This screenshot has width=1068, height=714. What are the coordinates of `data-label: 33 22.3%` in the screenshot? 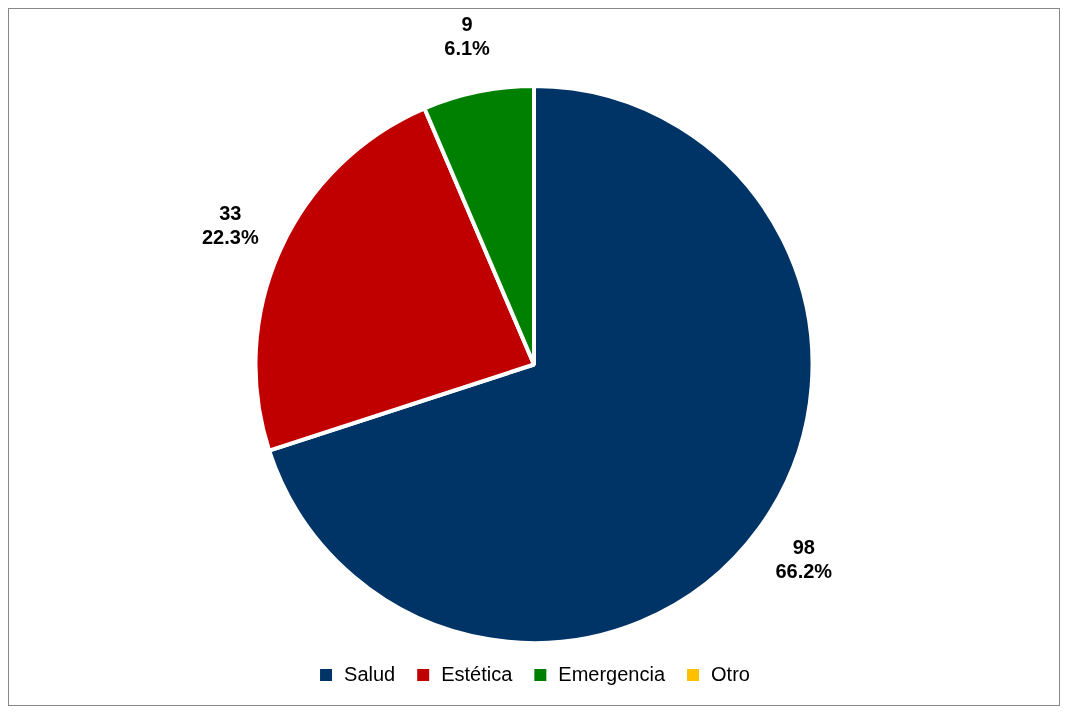 It's located at (230, 225).